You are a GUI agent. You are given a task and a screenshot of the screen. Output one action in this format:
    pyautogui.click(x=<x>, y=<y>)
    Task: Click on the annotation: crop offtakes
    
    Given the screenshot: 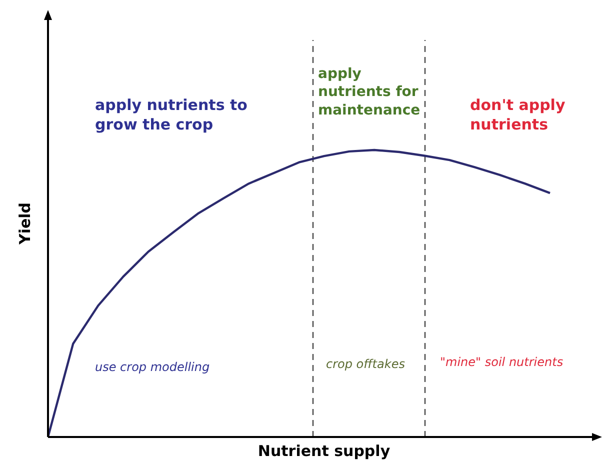 What is the action you would take?
    pyautogui.click(x=365, y=364)
    